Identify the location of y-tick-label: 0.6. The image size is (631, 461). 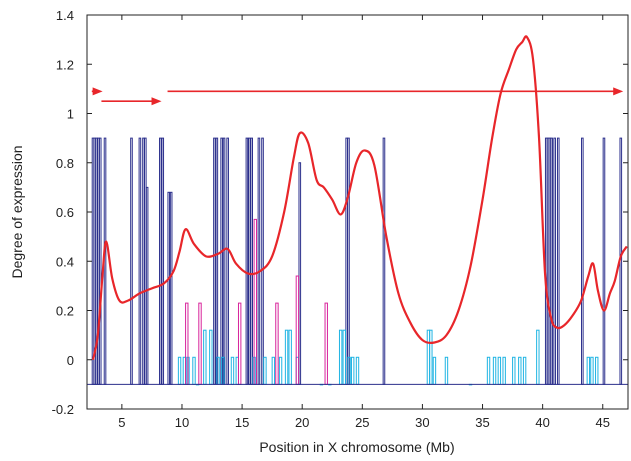
(65, 212).